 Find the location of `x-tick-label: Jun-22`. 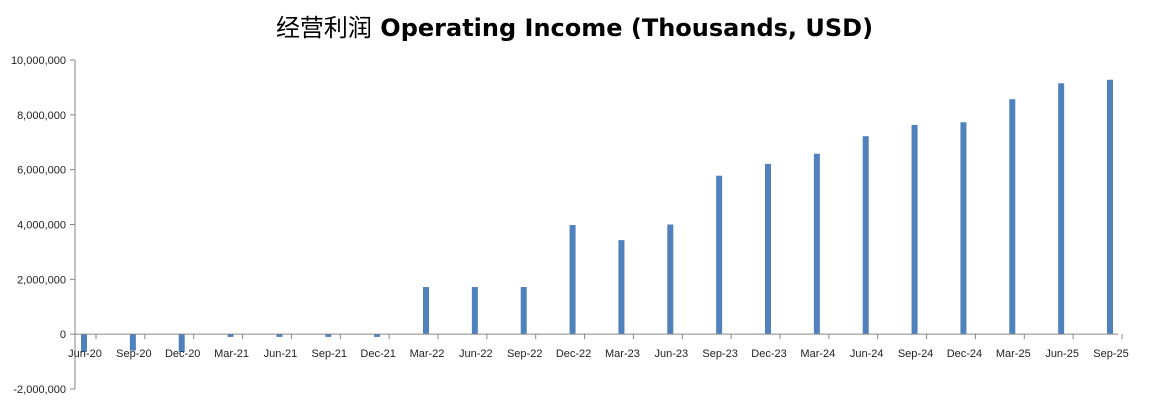

x-tick-label: Jun-22 is located at coordinates (476, 354).